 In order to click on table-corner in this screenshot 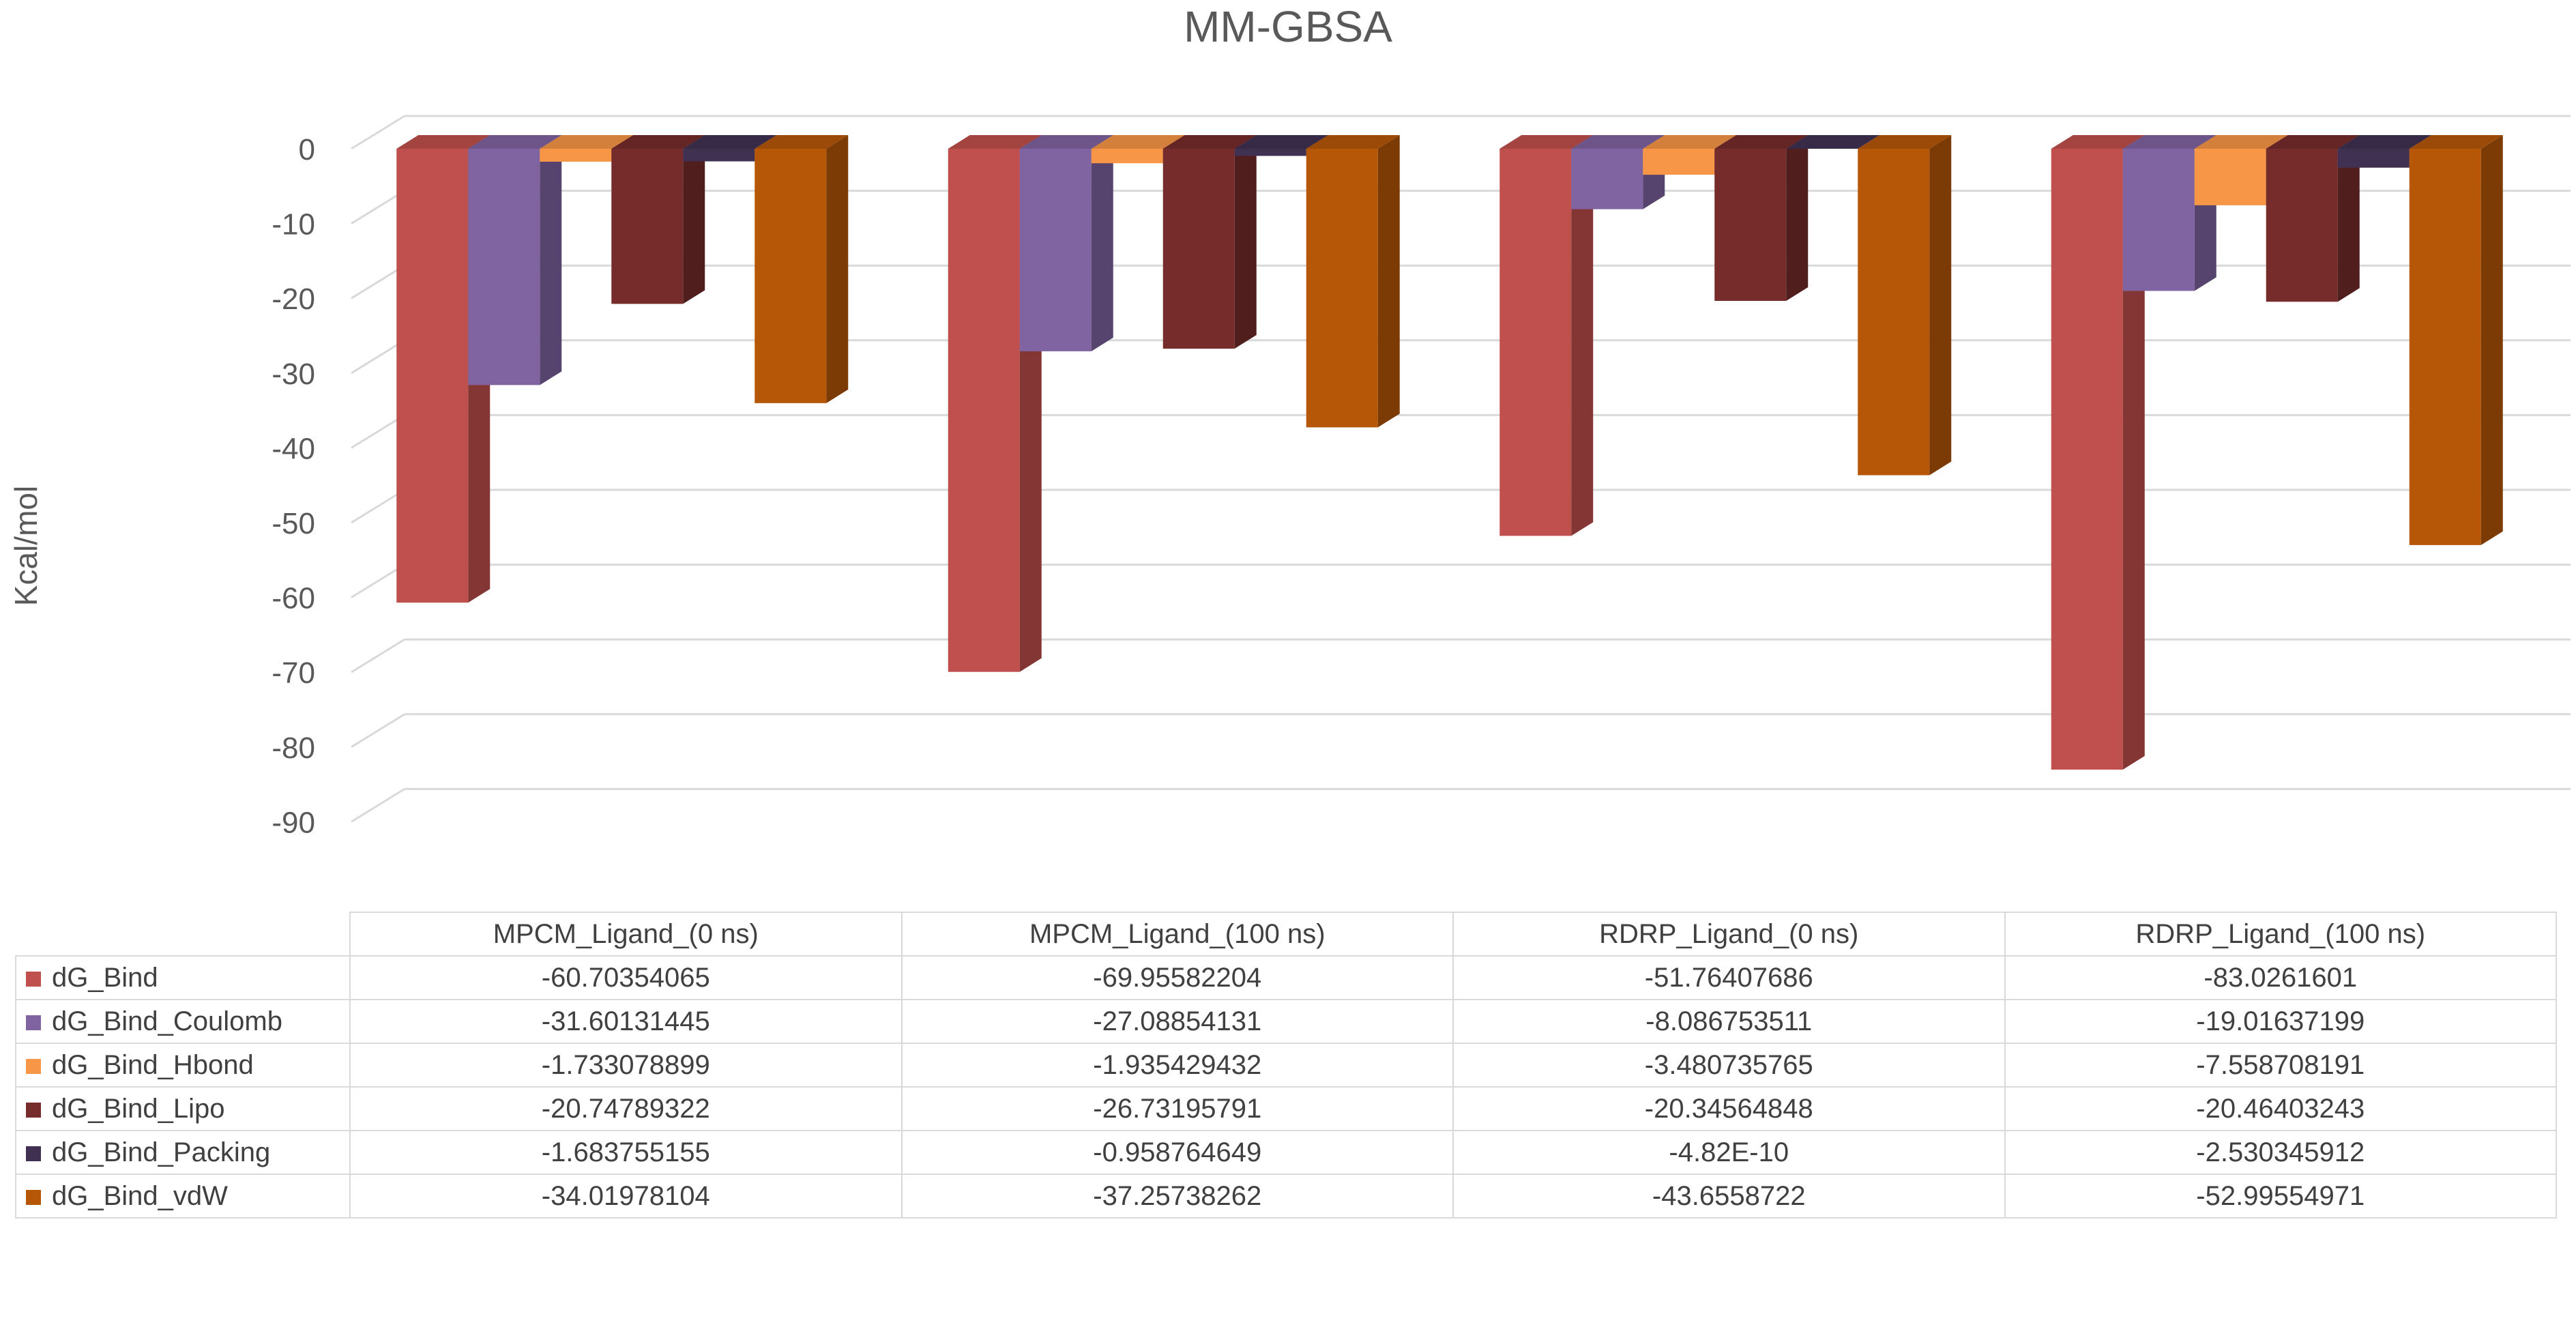, I will do `click(183, 934)`.